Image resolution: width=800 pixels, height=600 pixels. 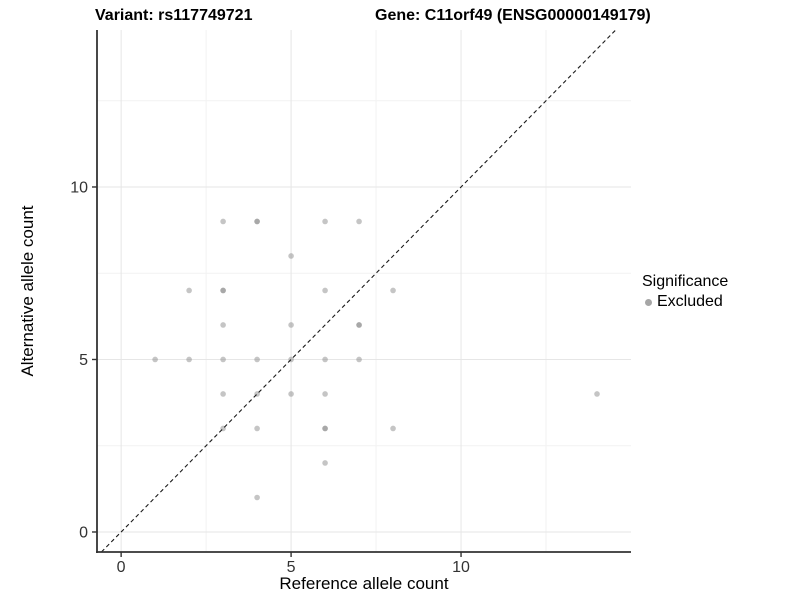 What do you see at coordinates (648, 302) in the screenshot?
I see `excluded-point-icon` at bounding box center [648, 302].